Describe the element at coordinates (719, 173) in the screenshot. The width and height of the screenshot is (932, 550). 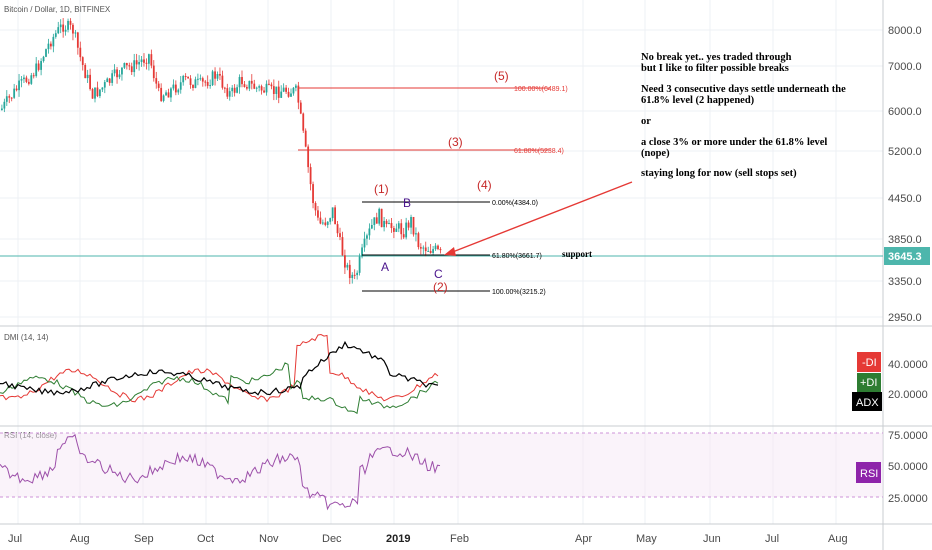
I see `note-line: staying long for now (sell stops set)` at that location.